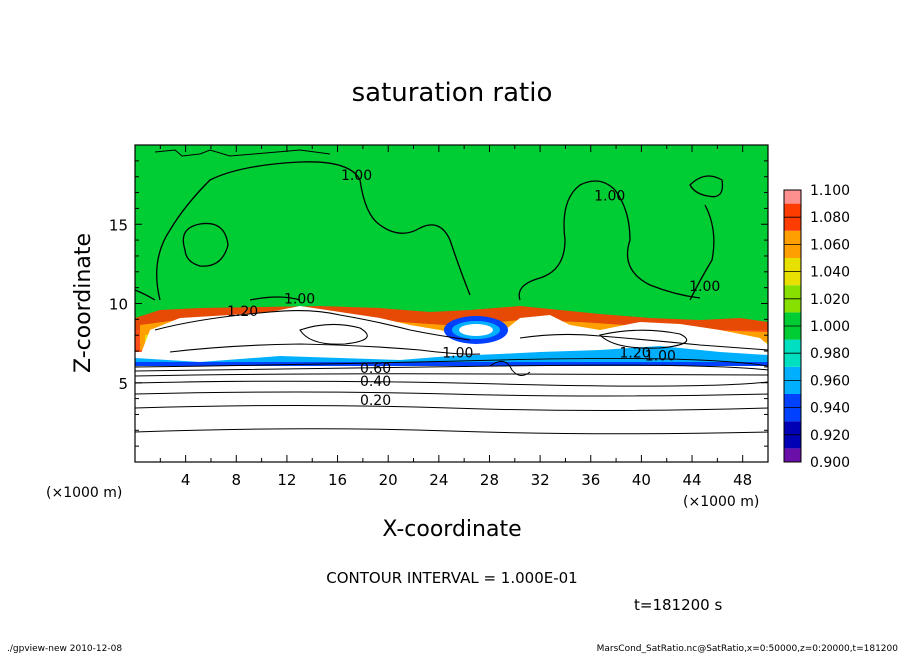 The width and height of the screenshot is (904, 654). What do you see at coordinates (830, 409) in the screenshot?
I see `colorbar-label: 0.940` at bounding box center [830, 409].